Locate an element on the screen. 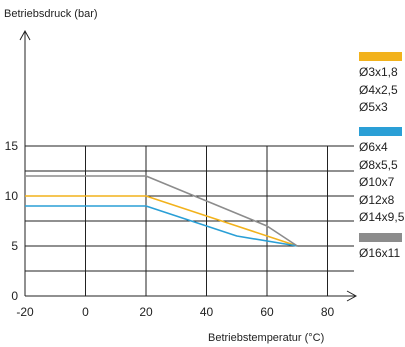 The width and height of the screenshot is (405, 347). x-tick-label: 40 is located at coordinates (207, 312).